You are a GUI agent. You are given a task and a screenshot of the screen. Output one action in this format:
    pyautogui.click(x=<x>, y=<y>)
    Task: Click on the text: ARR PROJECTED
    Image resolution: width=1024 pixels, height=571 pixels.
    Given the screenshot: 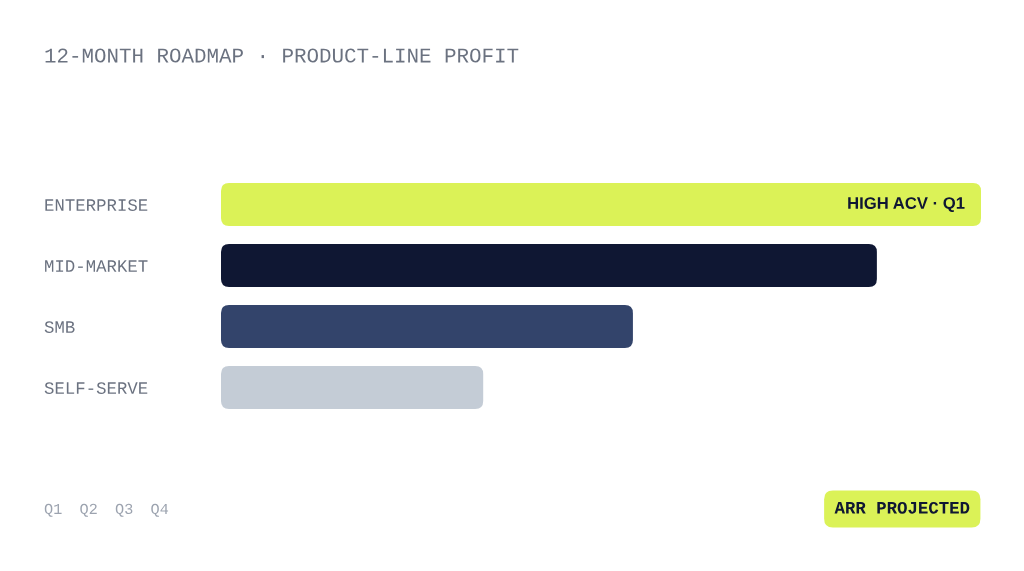 What is the action you would take?
    pyautogui.click(x=902, y=507)
    